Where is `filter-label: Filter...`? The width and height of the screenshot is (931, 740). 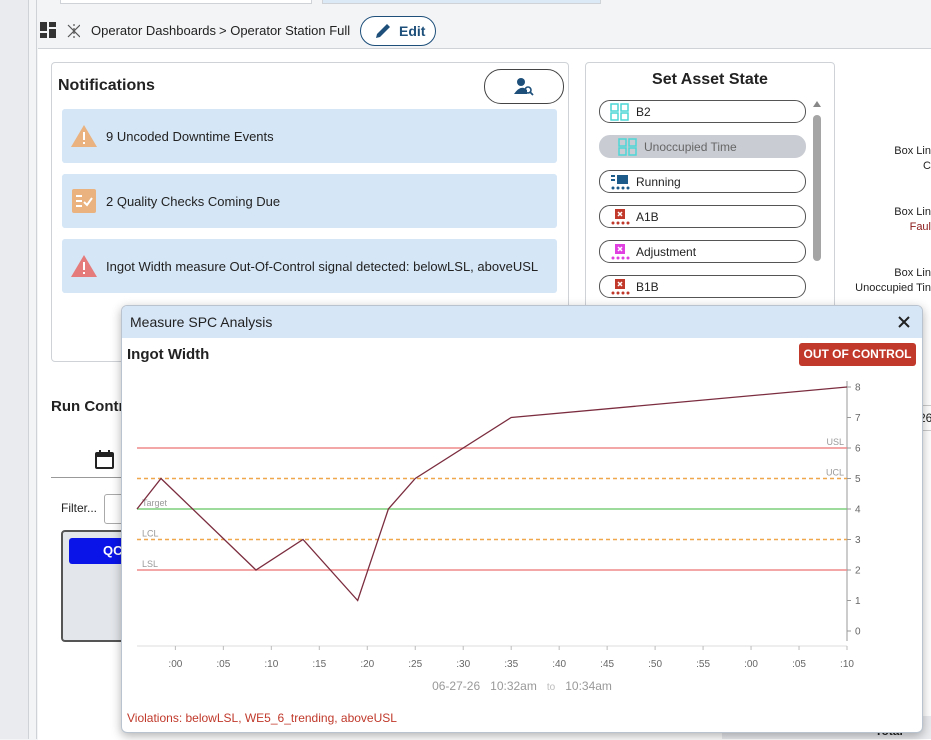
filter-label: Filter... is located at coordinates (79, 508).